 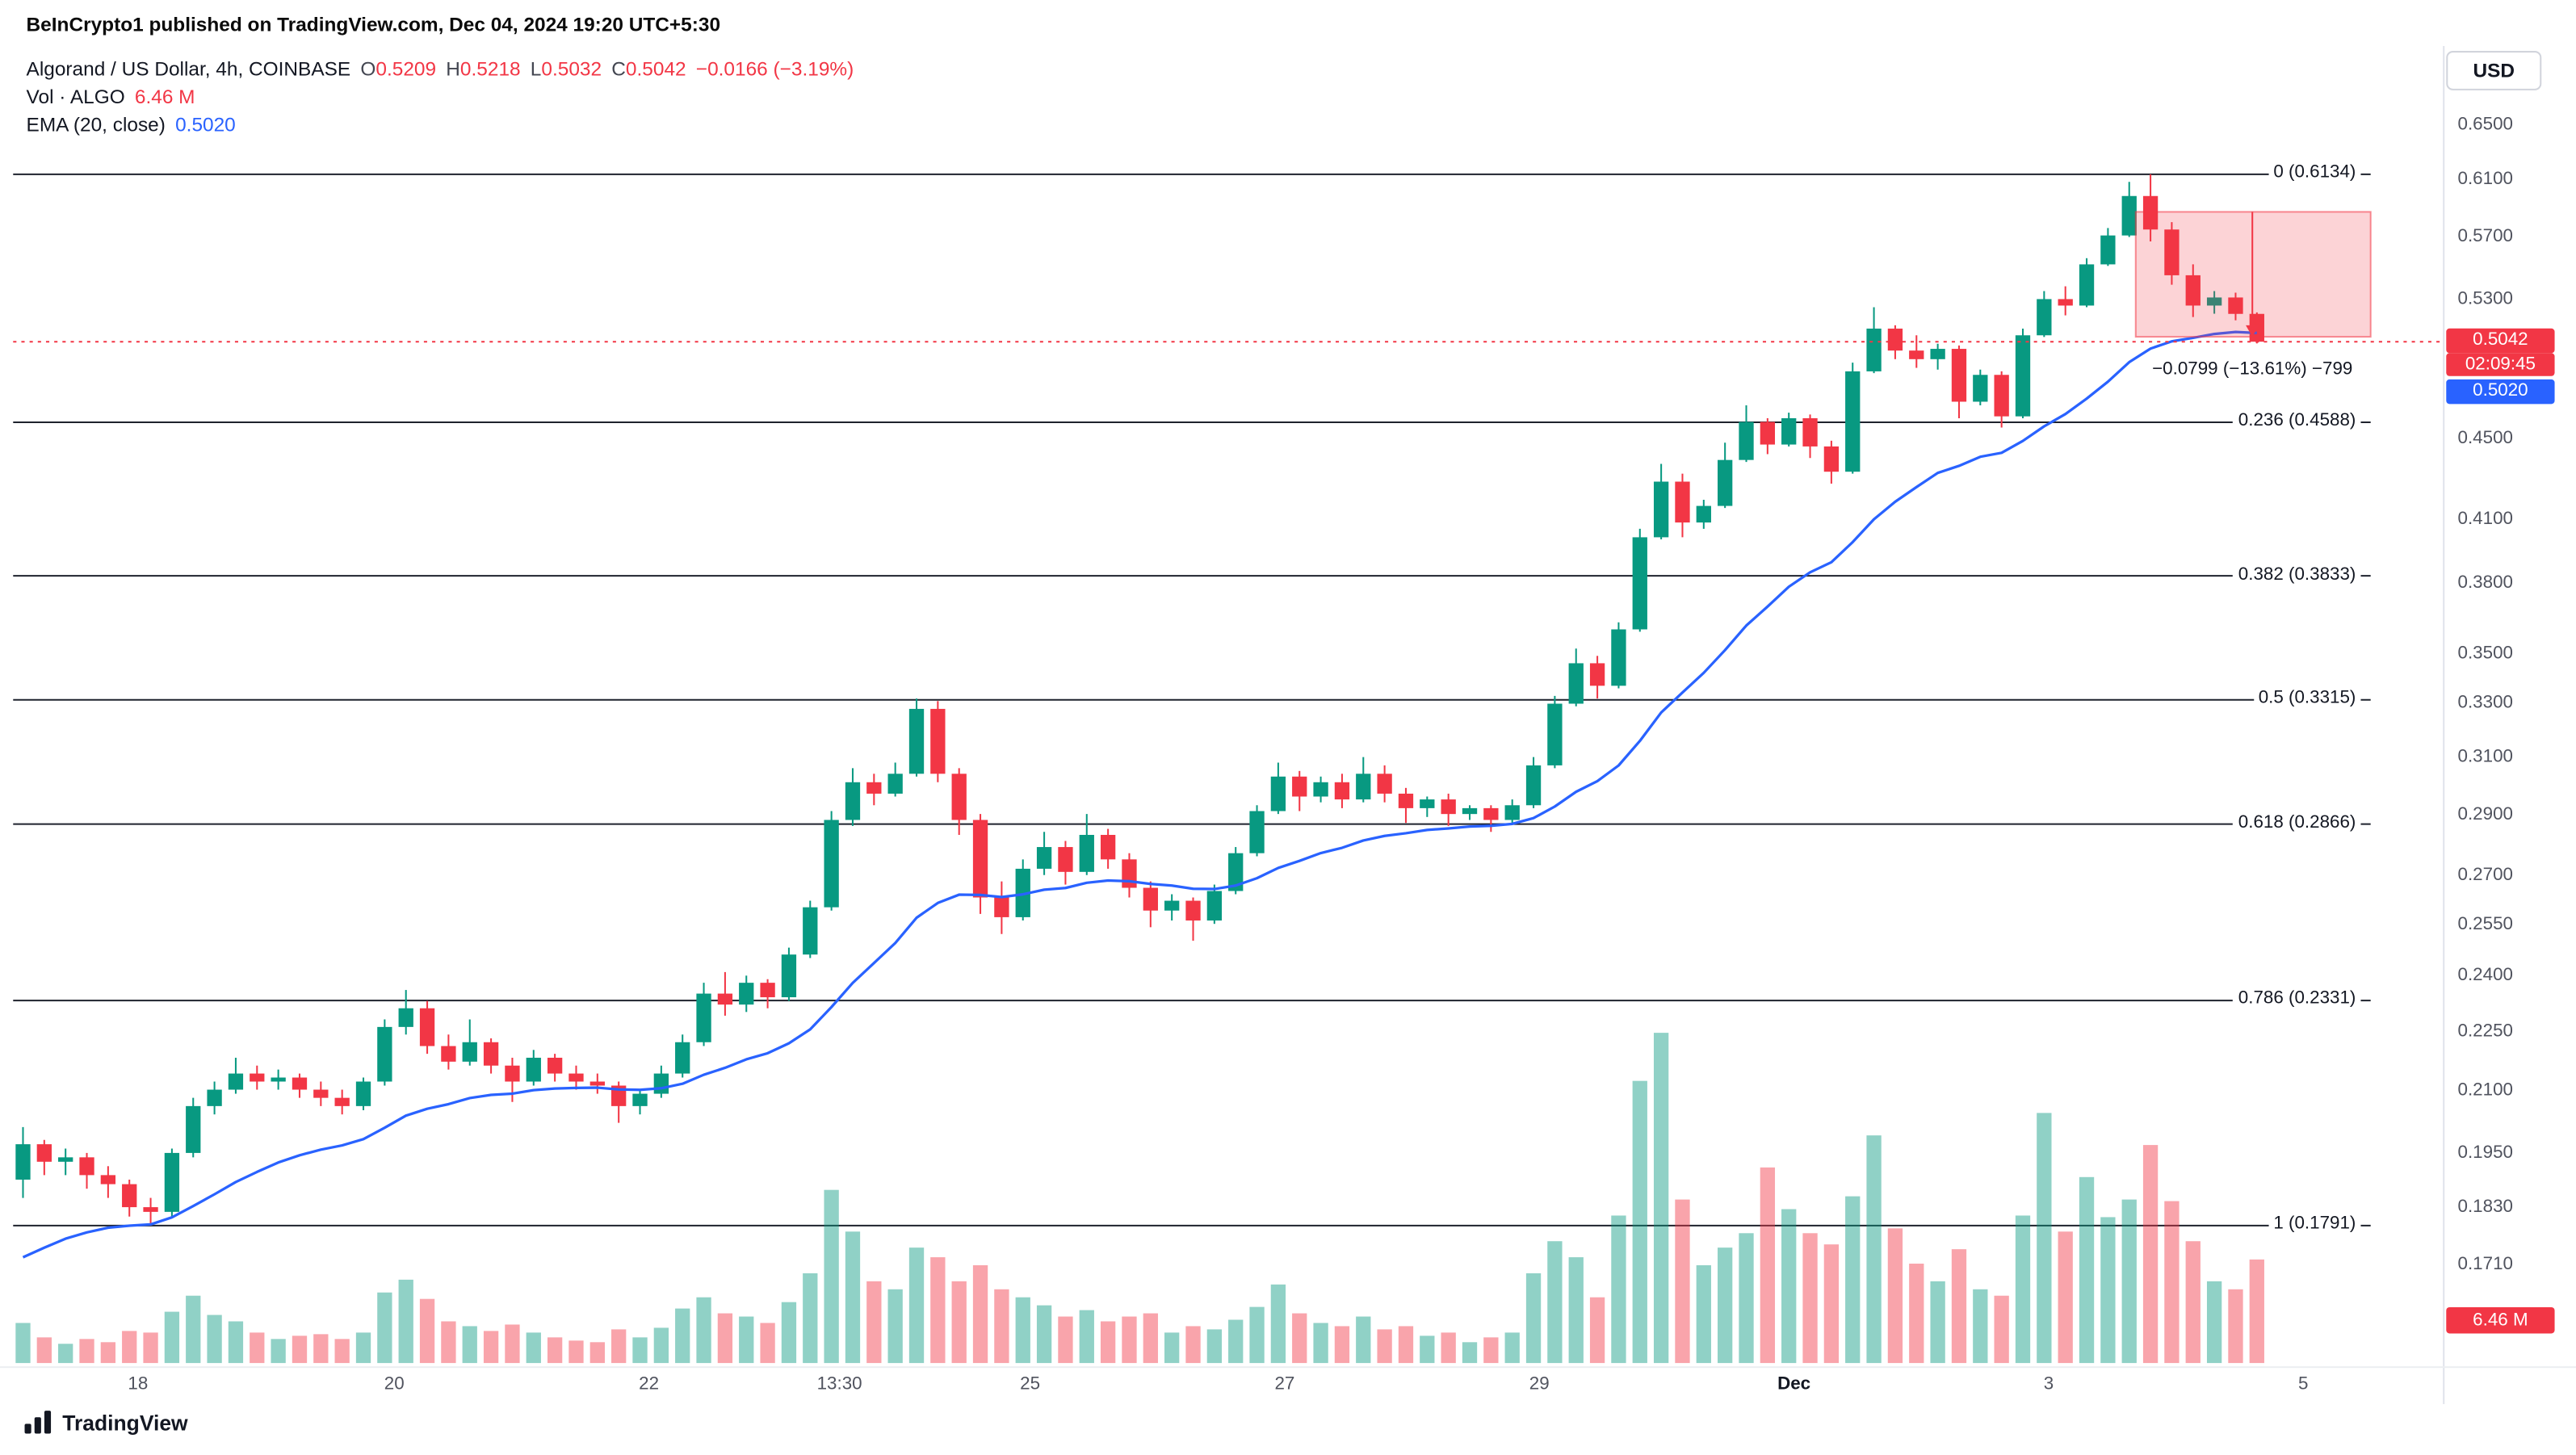 What do you see at coordinates (655, 69) in the screenshot?
I see `ohlc-close-value: 0.5042` at bounding box center [655, 69].